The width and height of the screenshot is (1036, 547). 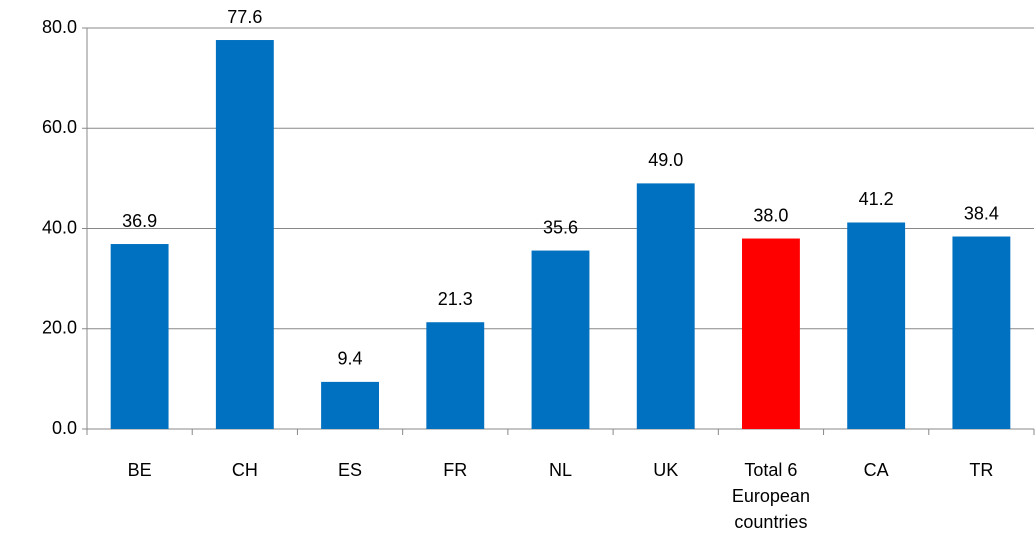 What do you see at coordinates (350, 470) in the screenshot?
I see `x-tick-label: ES` at bounding box center [350, 470].